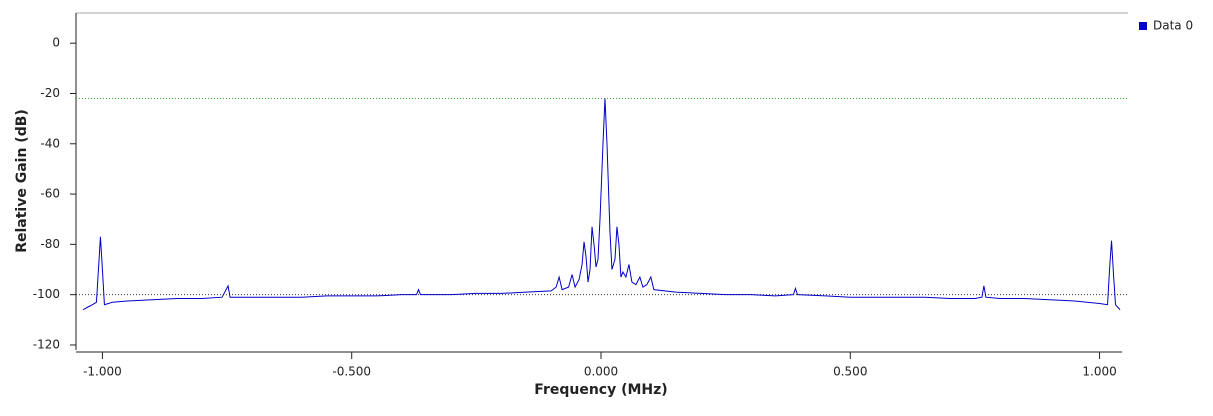  Describe the element at coordinates (1143, 26) in the screenshot. I see `legend-swatch` at that location.